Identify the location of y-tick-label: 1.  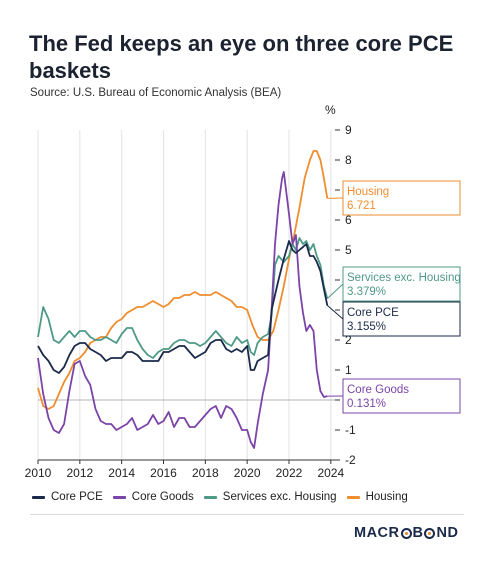
(348, 370).